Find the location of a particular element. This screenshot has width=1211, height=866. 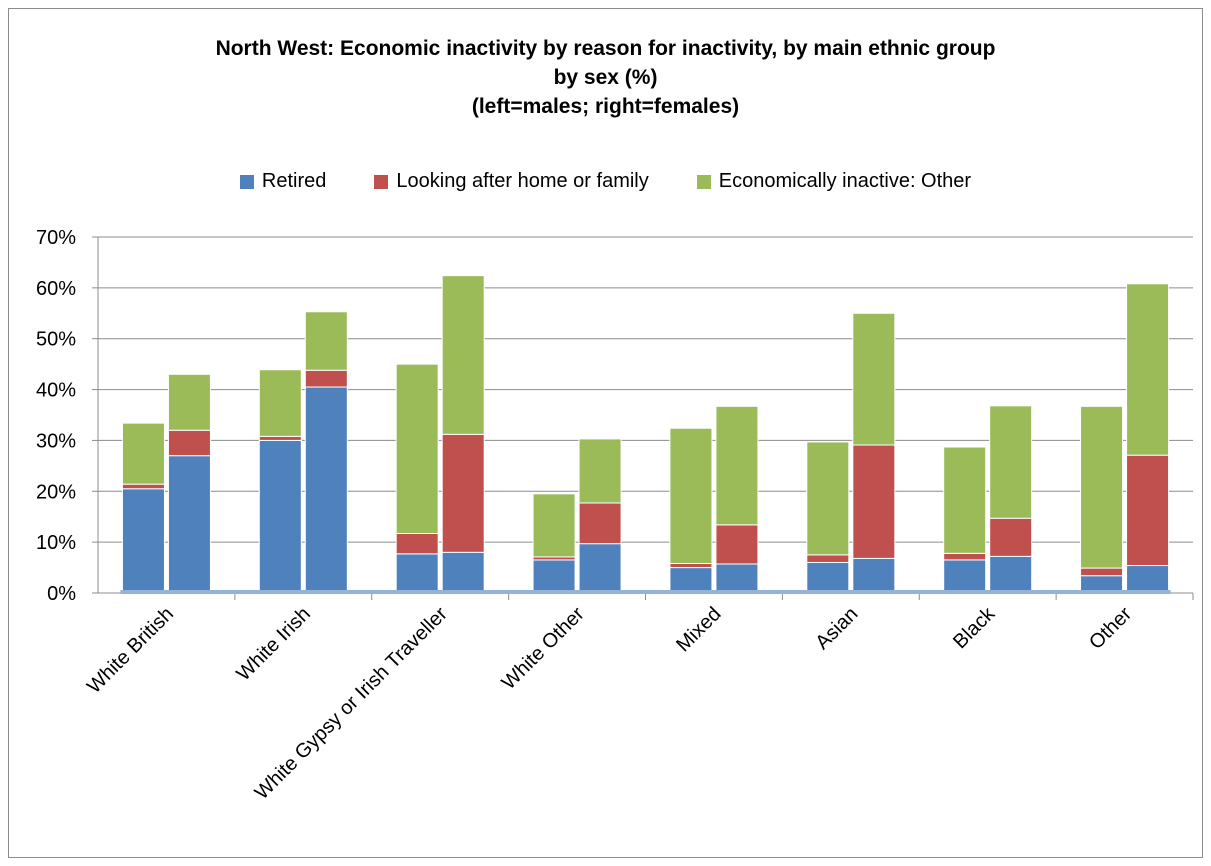

legend-item-inactive-other: Economically inactive: Other is located at coordinates (834, 181).